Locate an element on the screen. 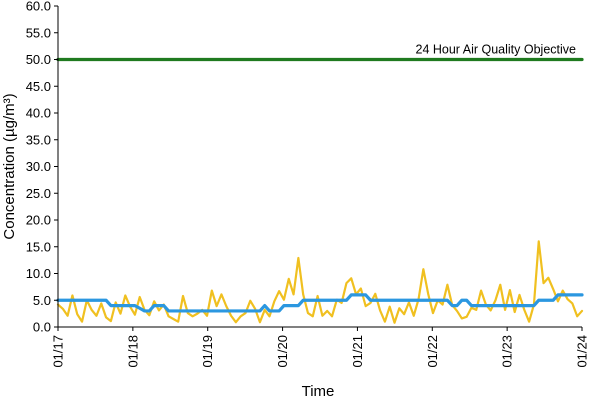 The width and height of the screenshot is (600, 400). x-tick-label: 01/17 is located at coordinates (58, 351).